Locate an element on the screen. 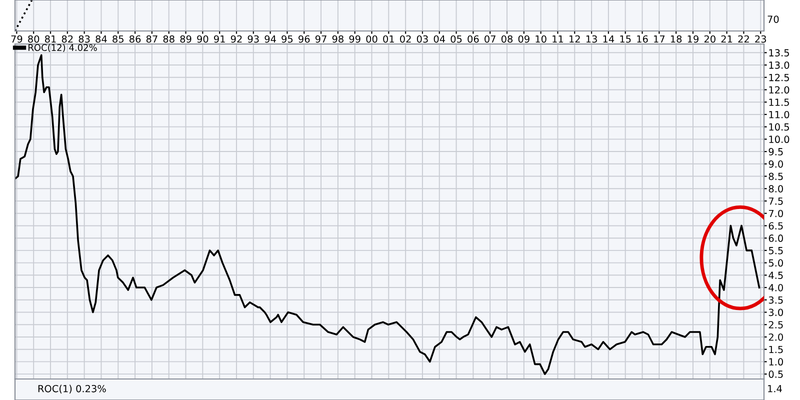  y-tick-label: 8.0 is located at coordinates (775, 188).